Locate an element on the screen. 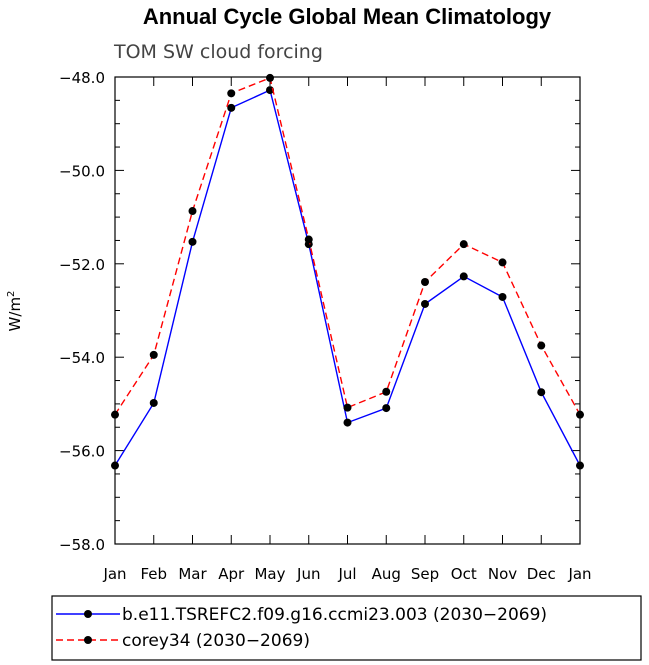 The image size is (649, 665). y-tick-label: −48.0 is located at coordinates (82, 78).